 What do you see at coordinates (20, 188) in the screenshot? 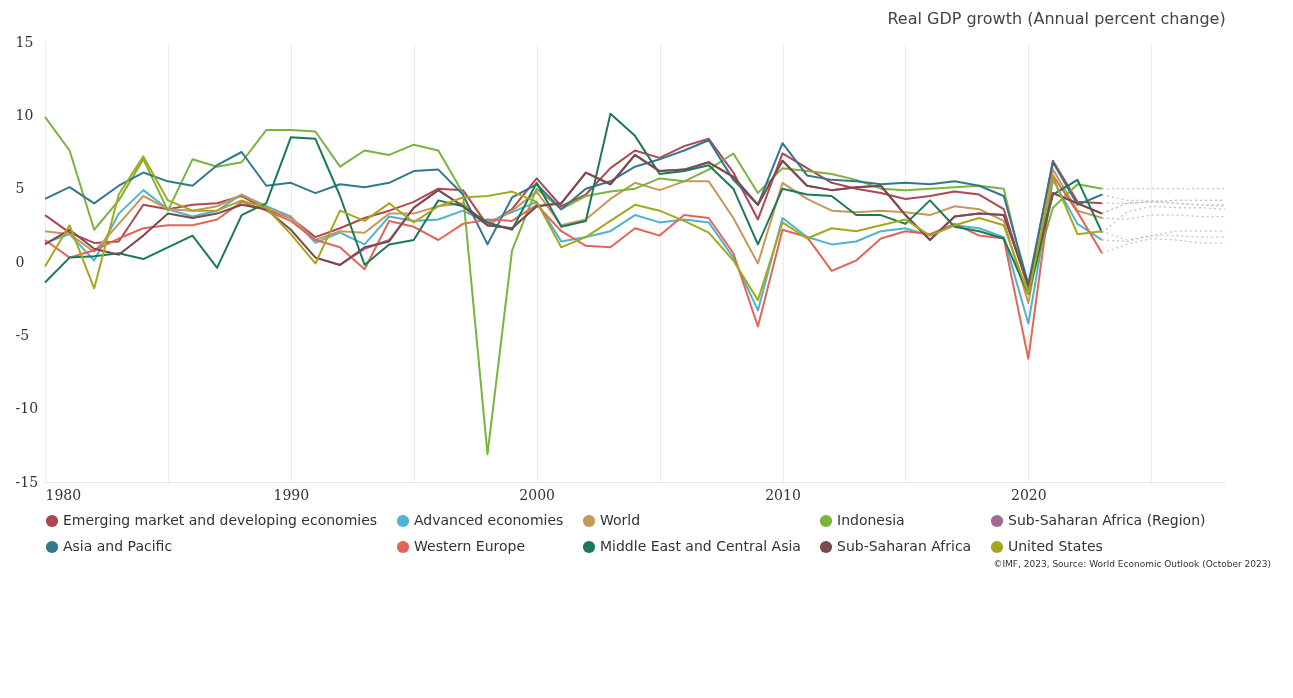
I see `y-tick-label: 5` at bounding box center [20, 188].